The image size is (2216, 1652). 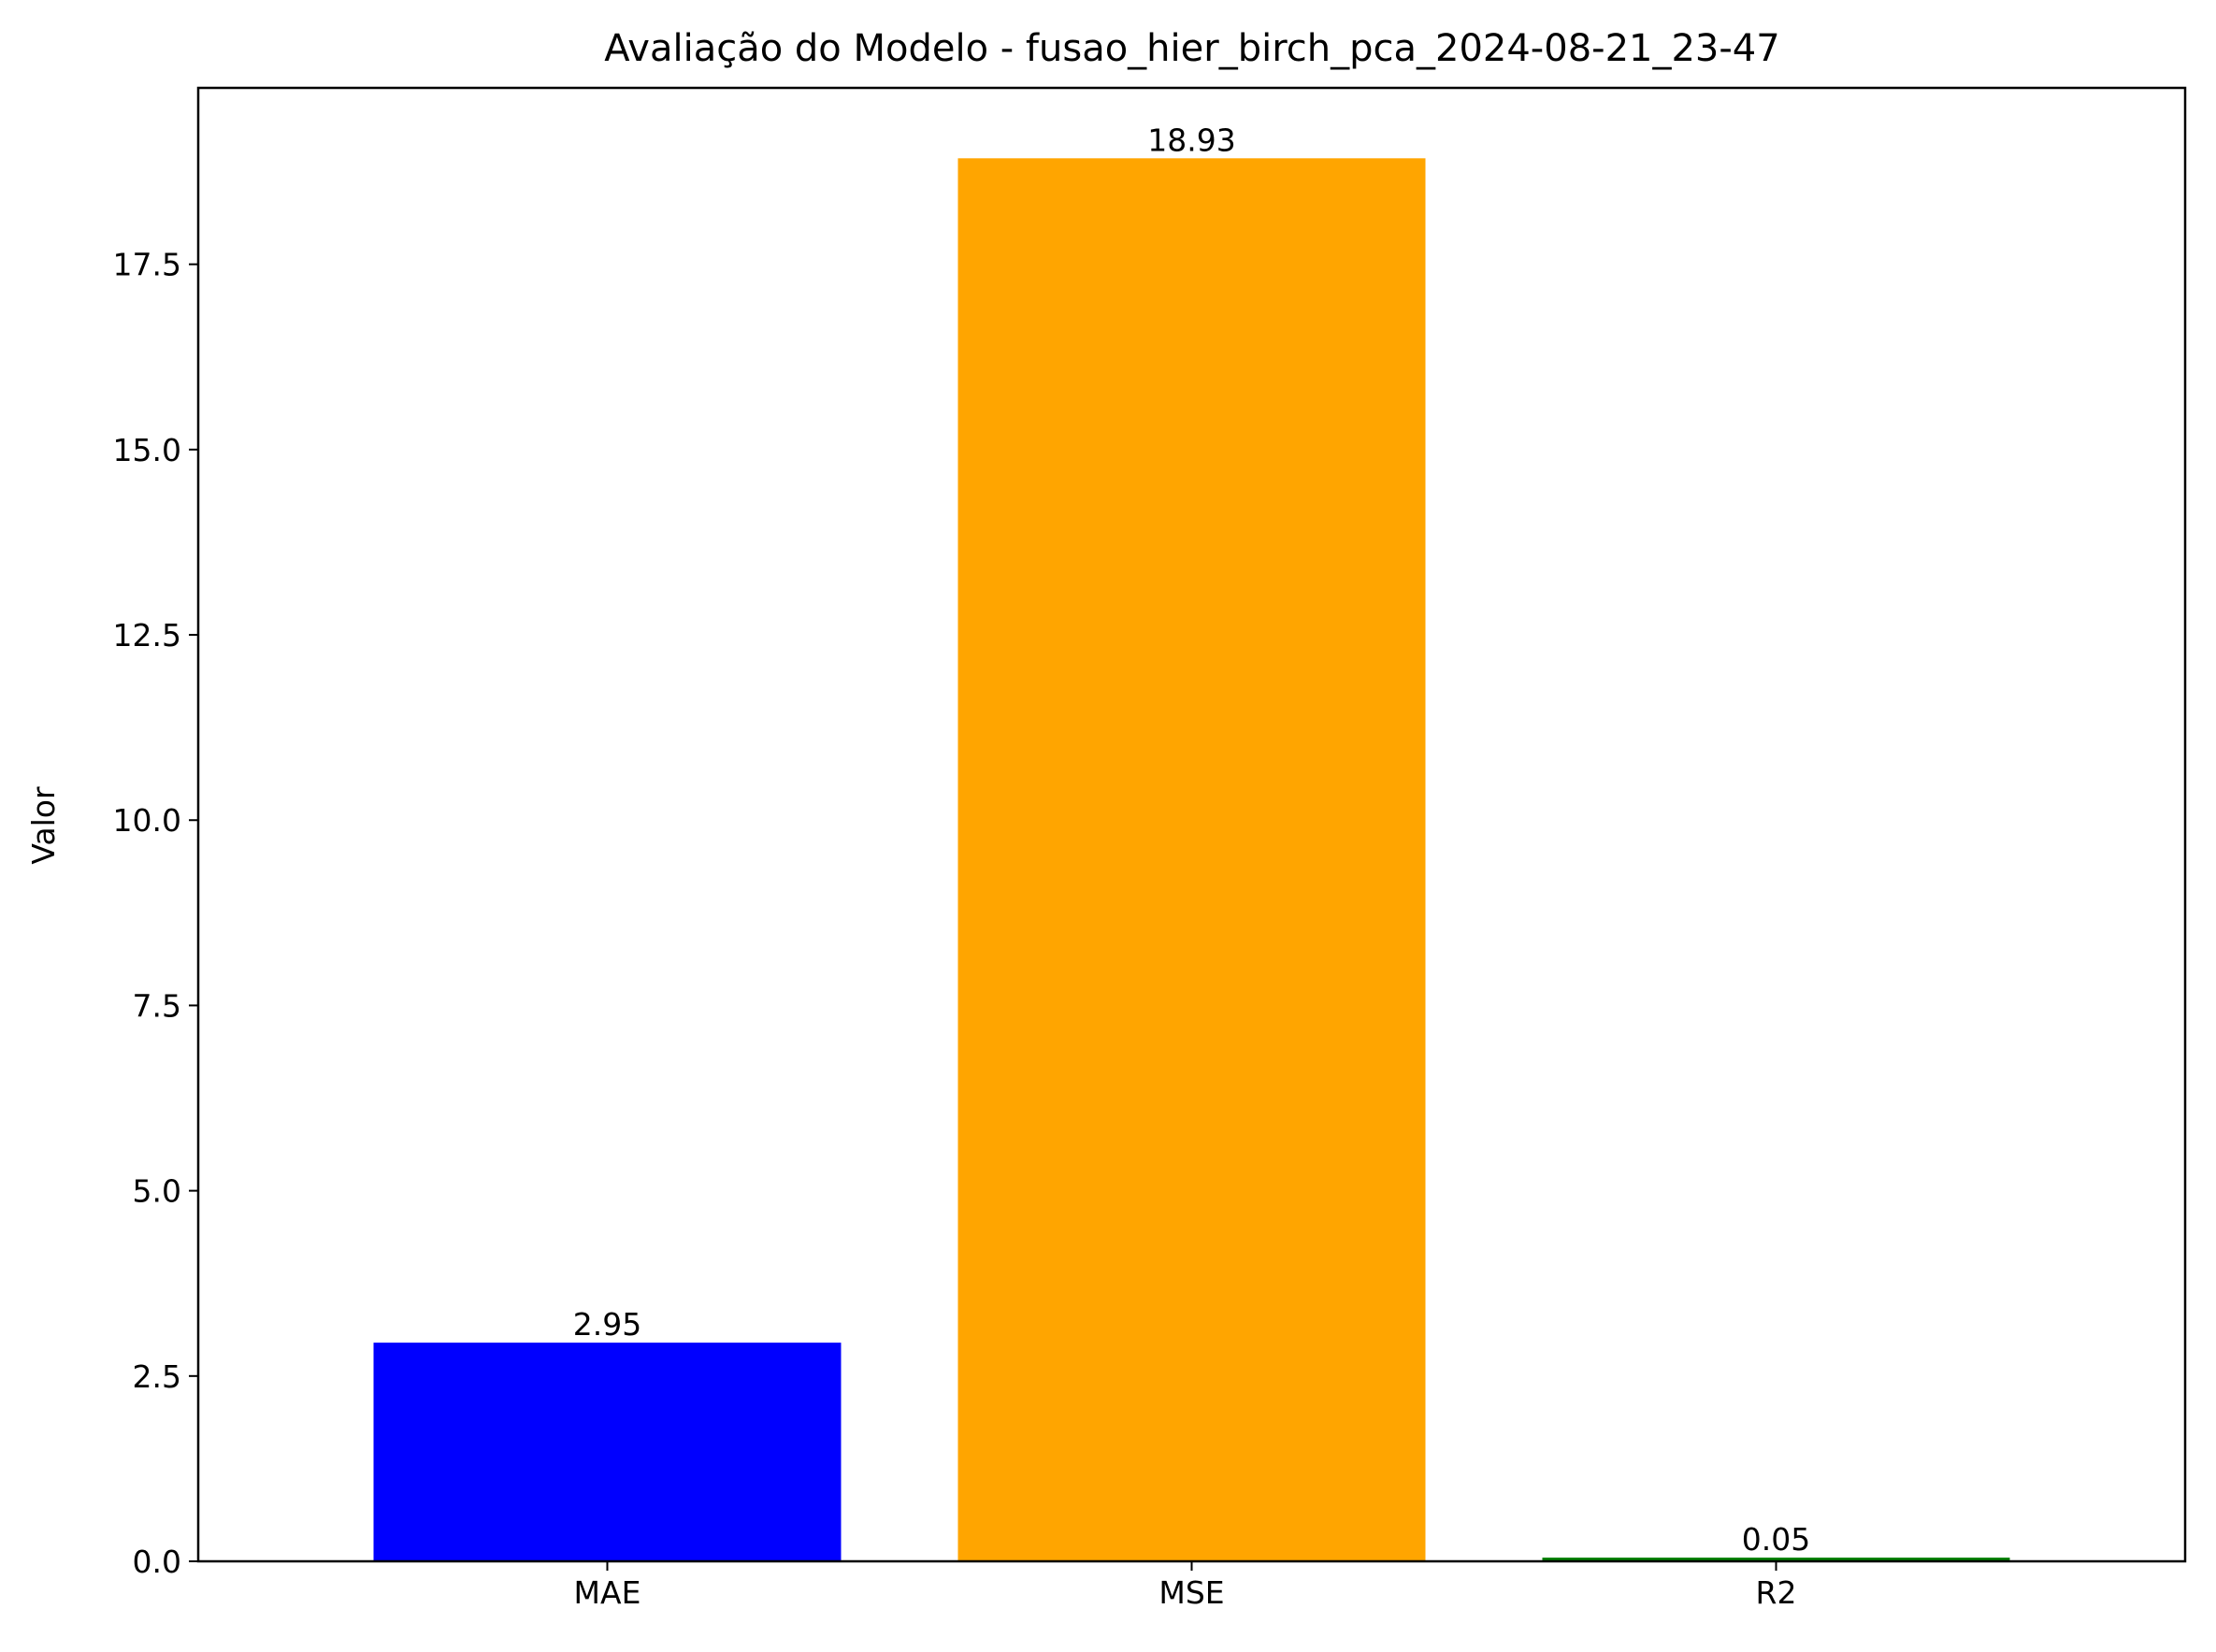 I want to click on bar-value-label-mse: 18.93, so click(x=1191, y=140).